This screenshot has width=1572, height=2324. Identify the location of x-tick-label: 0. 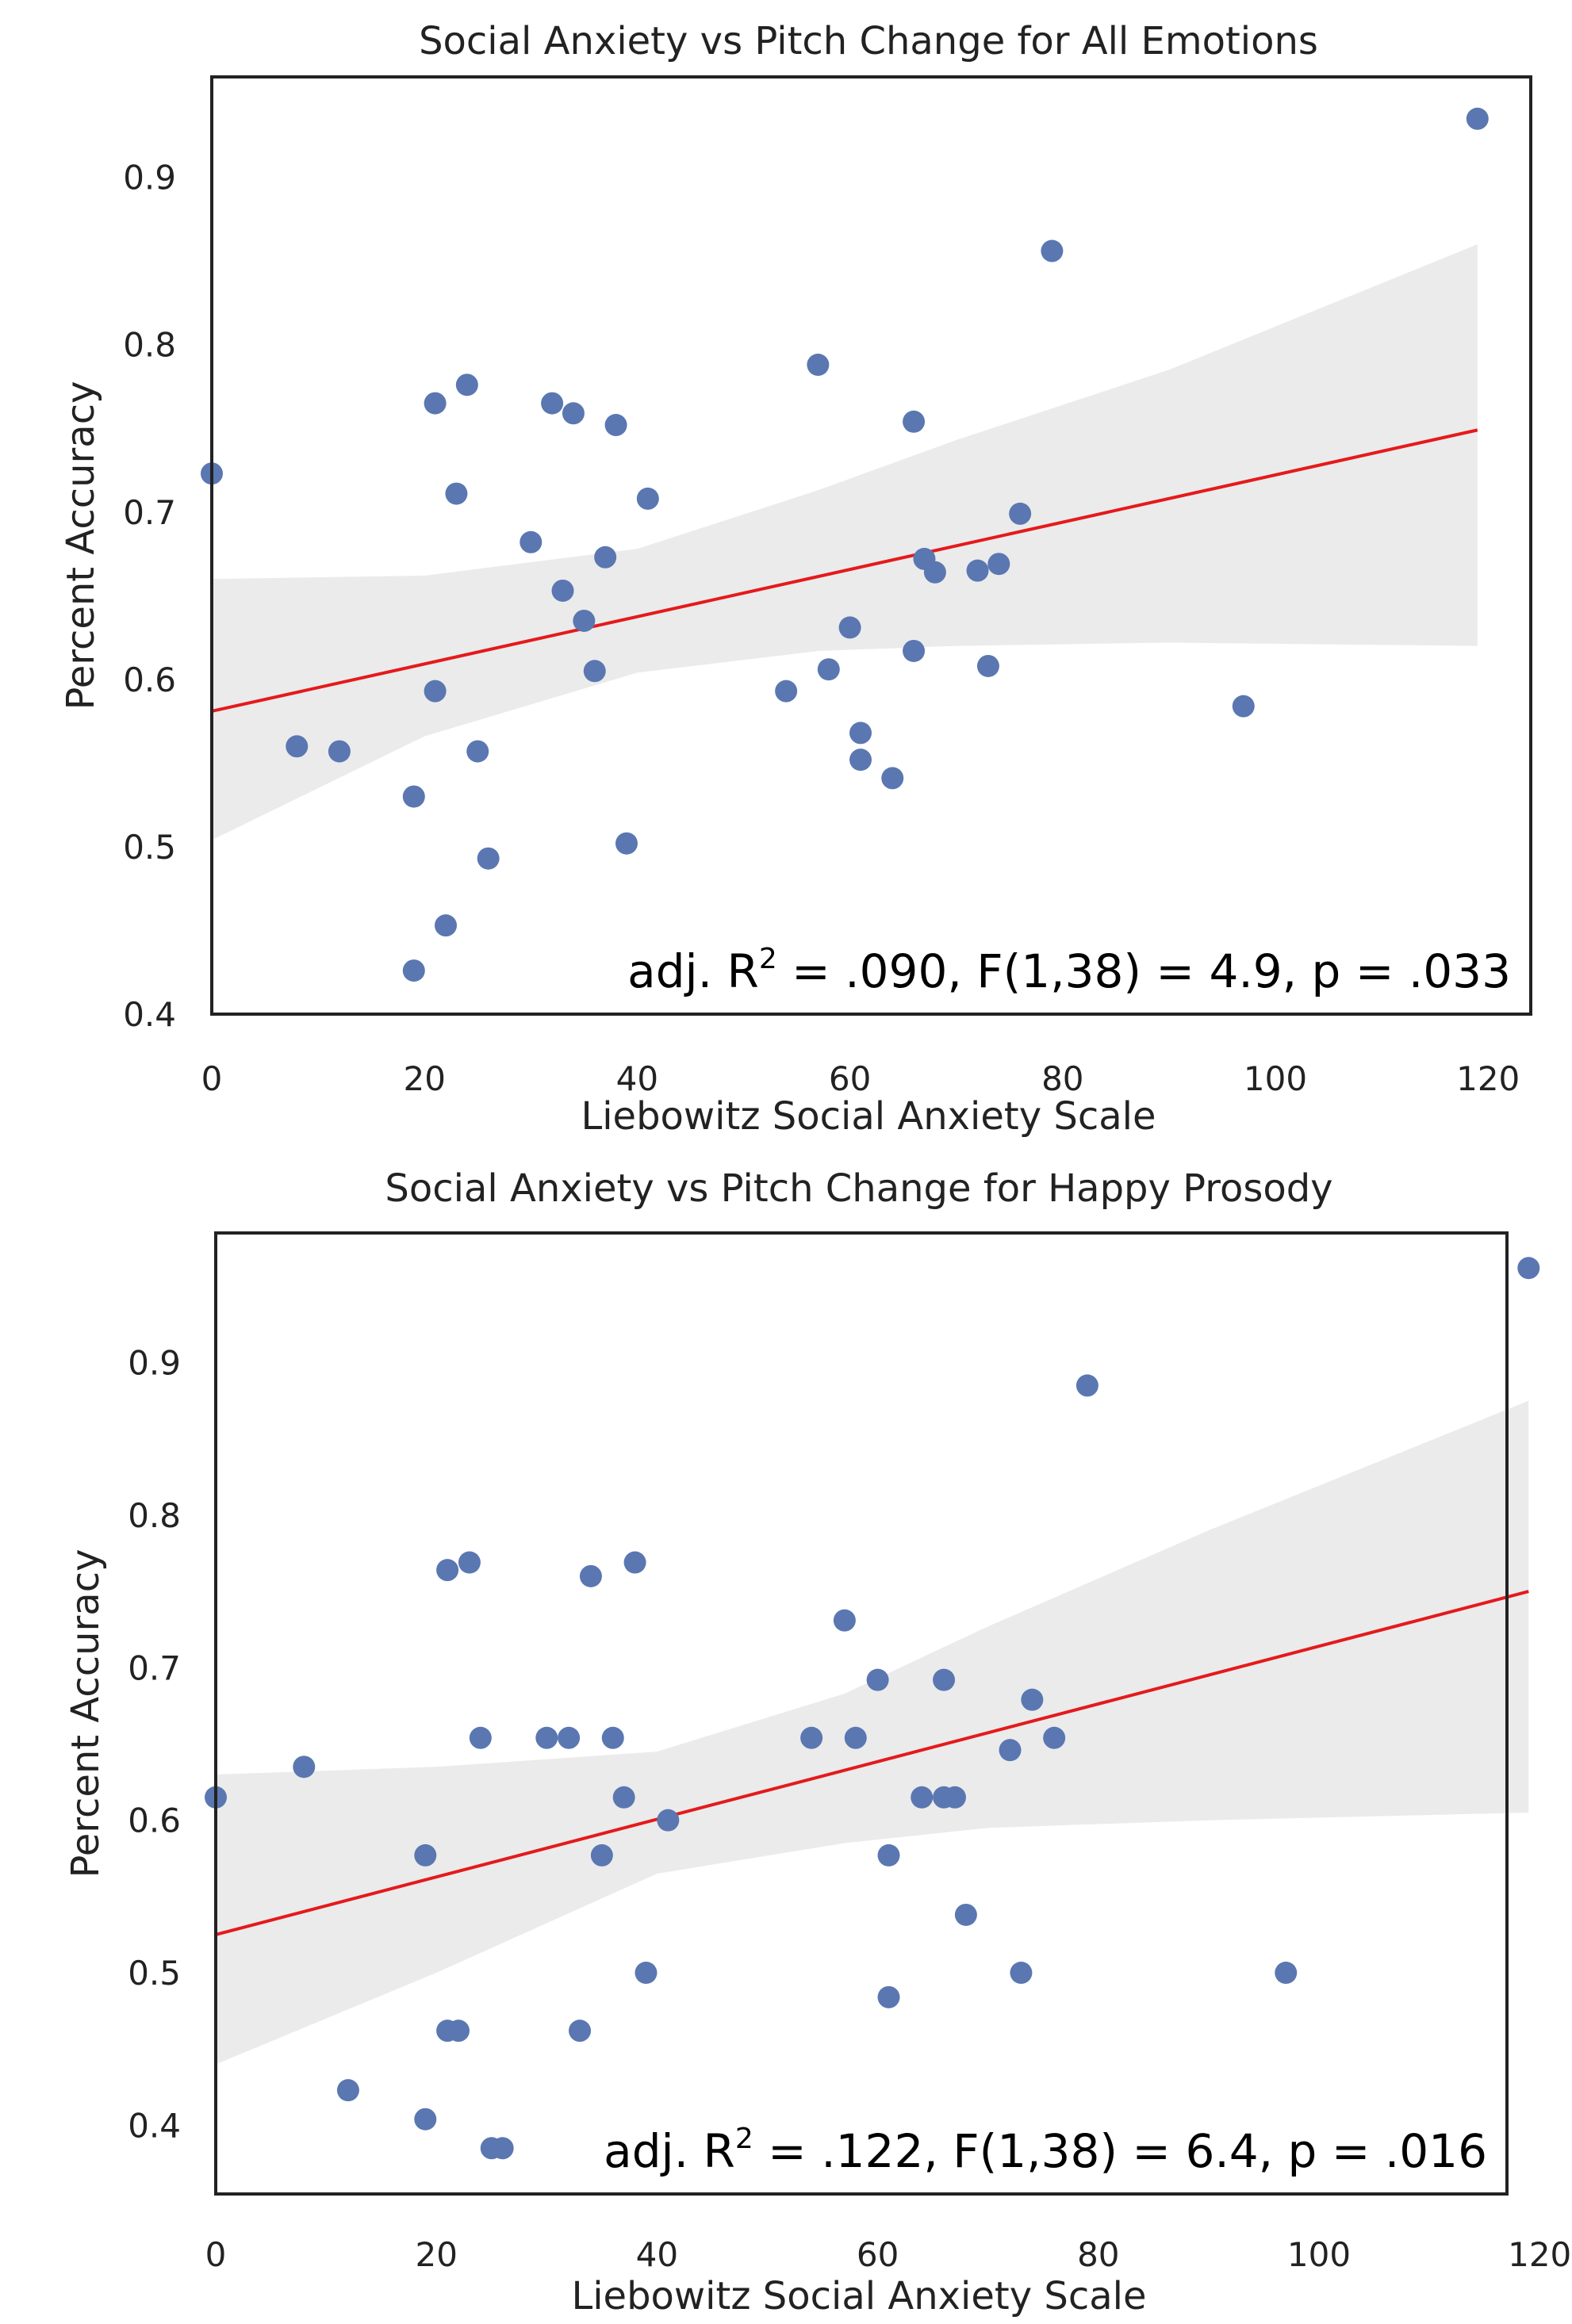
(212, 1078).